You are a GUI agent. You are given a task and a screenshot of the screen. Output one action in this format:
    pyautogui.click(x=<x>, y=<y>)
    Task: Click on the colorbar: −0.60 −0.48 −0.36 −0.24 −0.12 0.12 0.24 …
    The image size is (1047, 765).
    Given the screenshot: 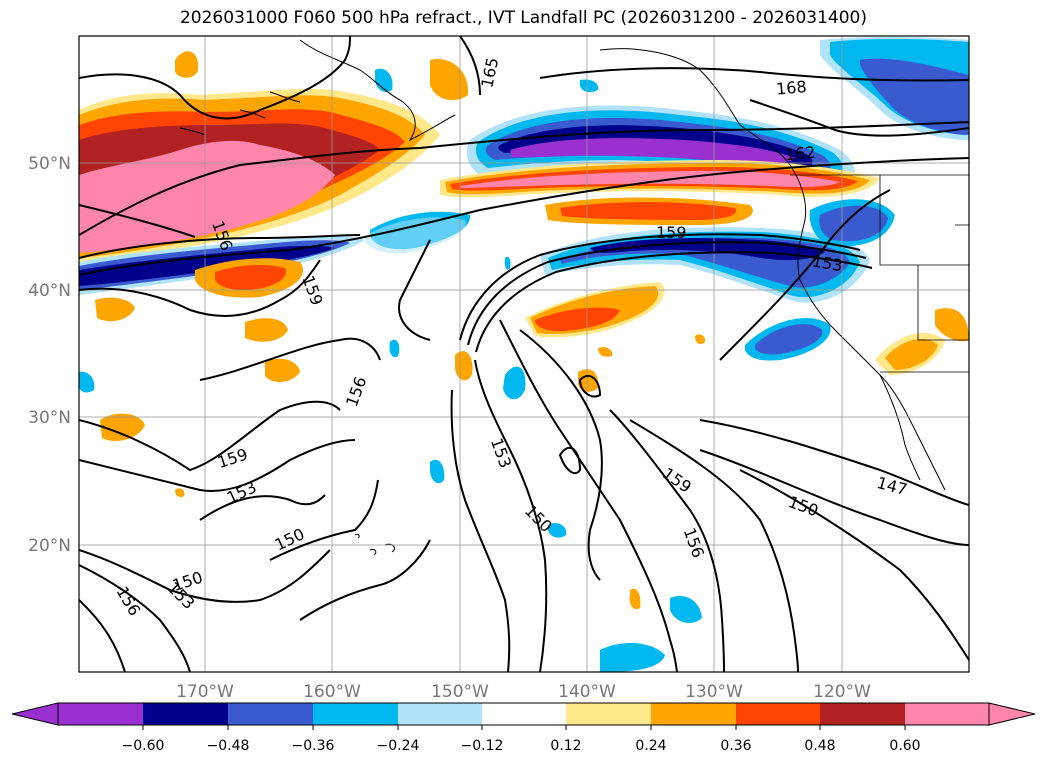 What is the action you would take?
    pyautogui.click(x=523, y=728)
    